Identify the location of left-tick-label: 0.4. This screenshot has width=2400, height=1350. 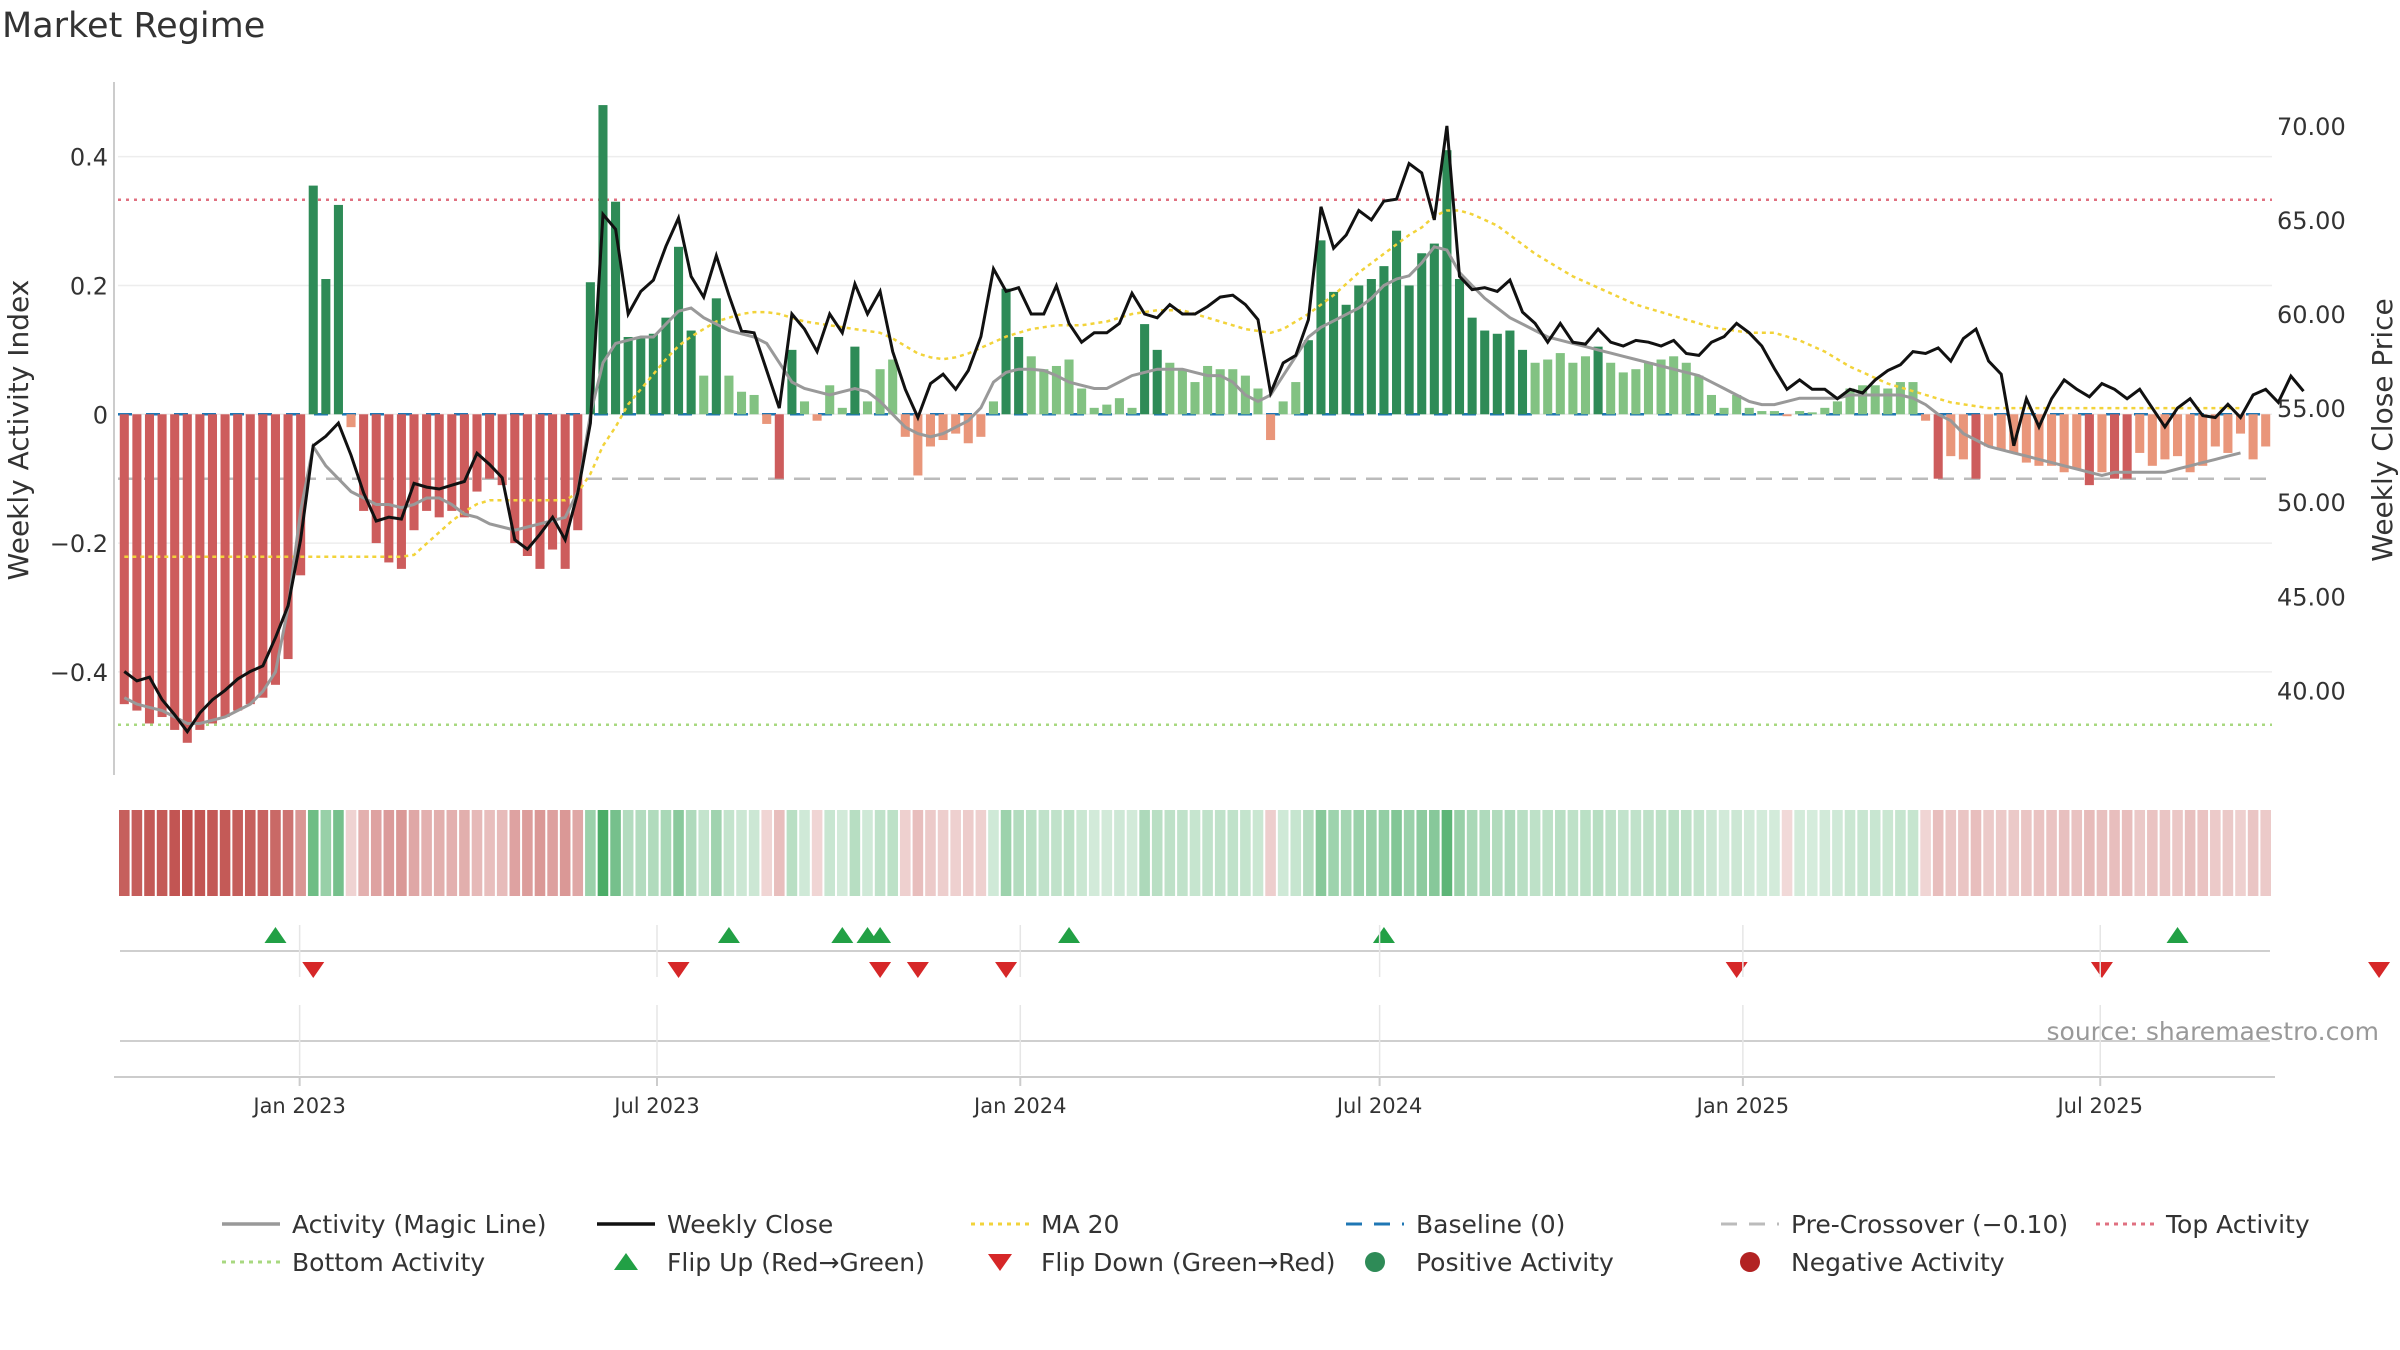
(89, 158).